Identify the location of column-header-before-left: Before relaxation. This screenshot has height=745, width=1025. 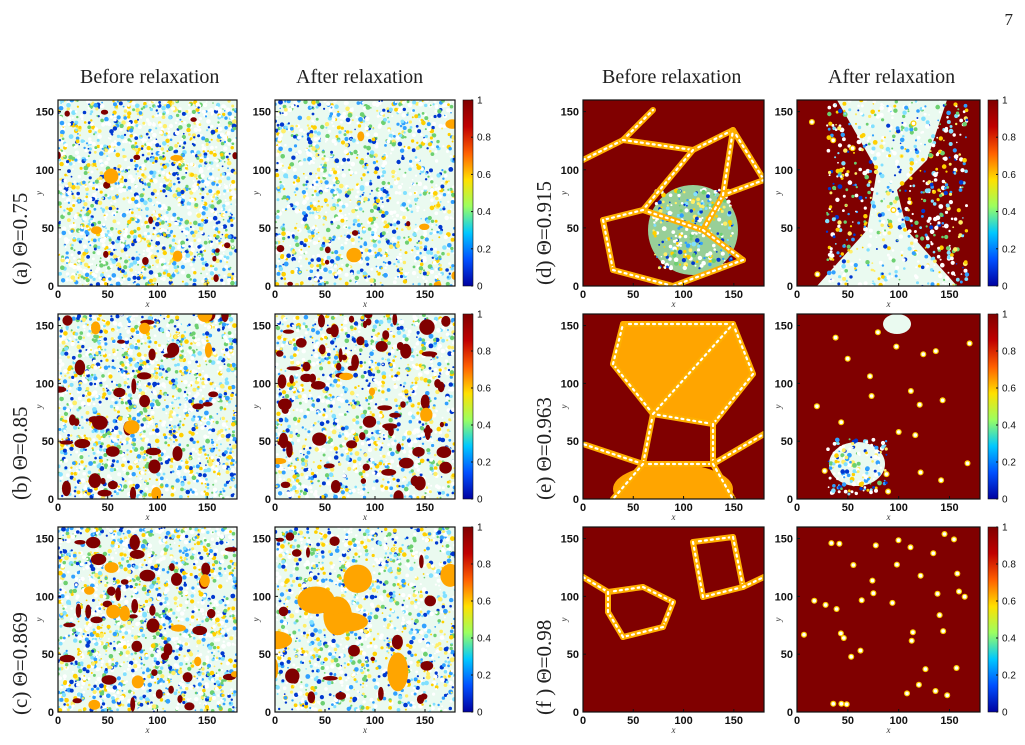
(150, 77).